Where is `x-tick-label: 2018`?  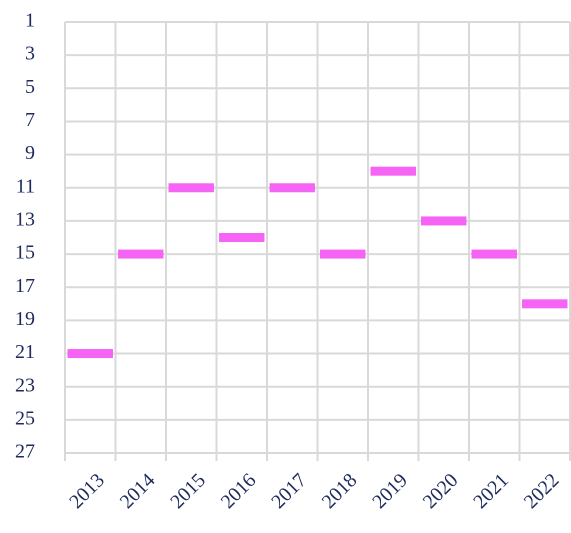
x-tick-label: 2018 is located at coordinates (340, 491).